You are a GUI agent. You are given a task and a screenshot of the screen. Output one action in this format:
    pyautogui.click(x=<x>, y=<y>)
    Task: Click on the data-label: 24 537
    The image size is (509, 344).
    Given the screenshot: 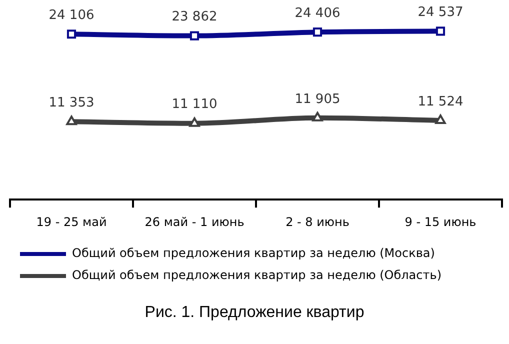 What is the action you would take?
    pyautogui.click(x=441, y=12)
    